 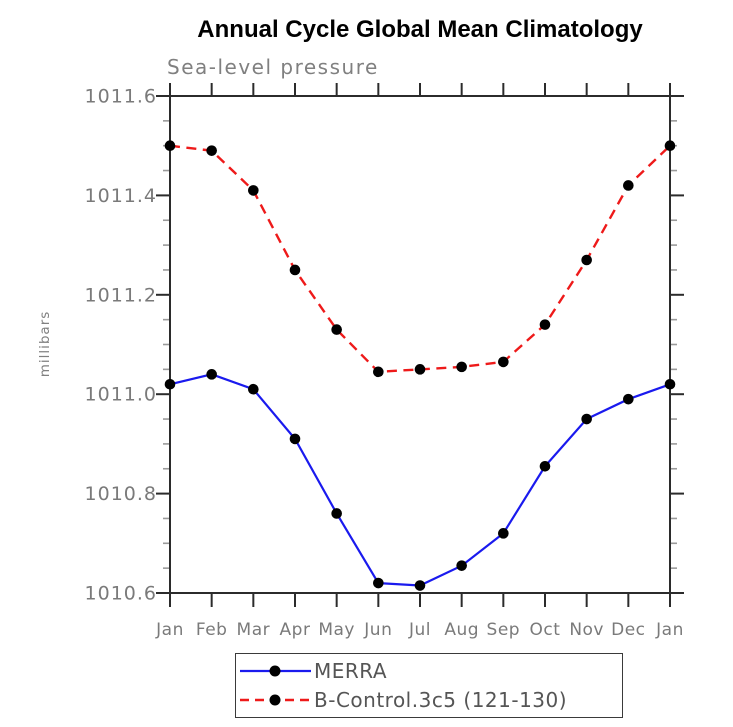 What do you see at coordinates (504, 630) in the screenshot?
I see `x-tick-label: Sep` at bounding box center [504, 630].